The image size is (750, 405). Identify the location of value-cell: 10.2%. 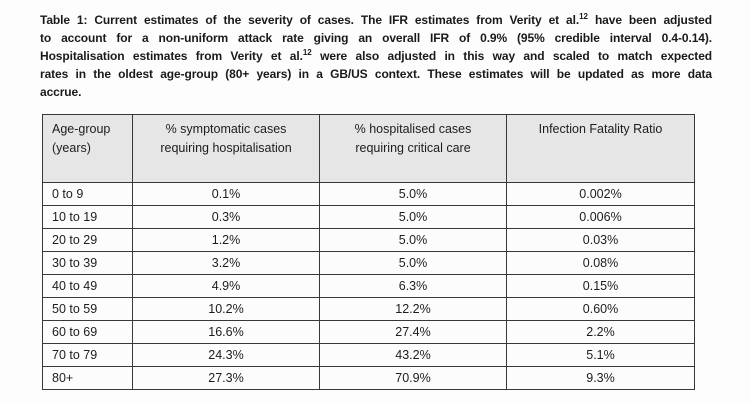
(226, 308).